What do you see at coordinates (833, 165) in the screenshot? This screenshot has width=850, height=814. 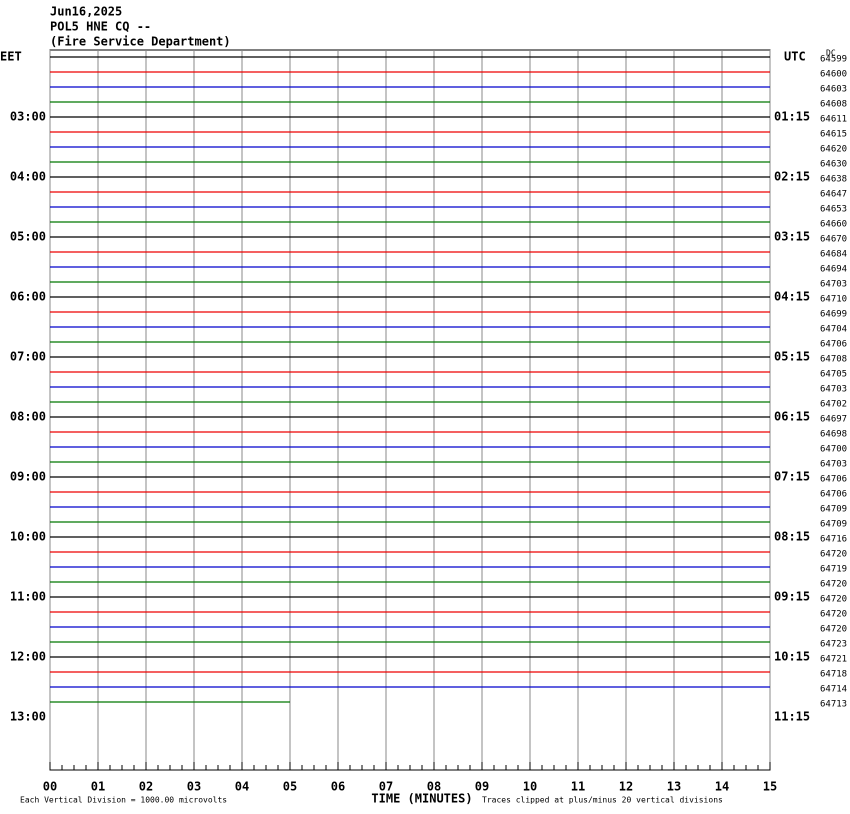 I see `dc-offset: 64630` at bounding box center [833, 165].